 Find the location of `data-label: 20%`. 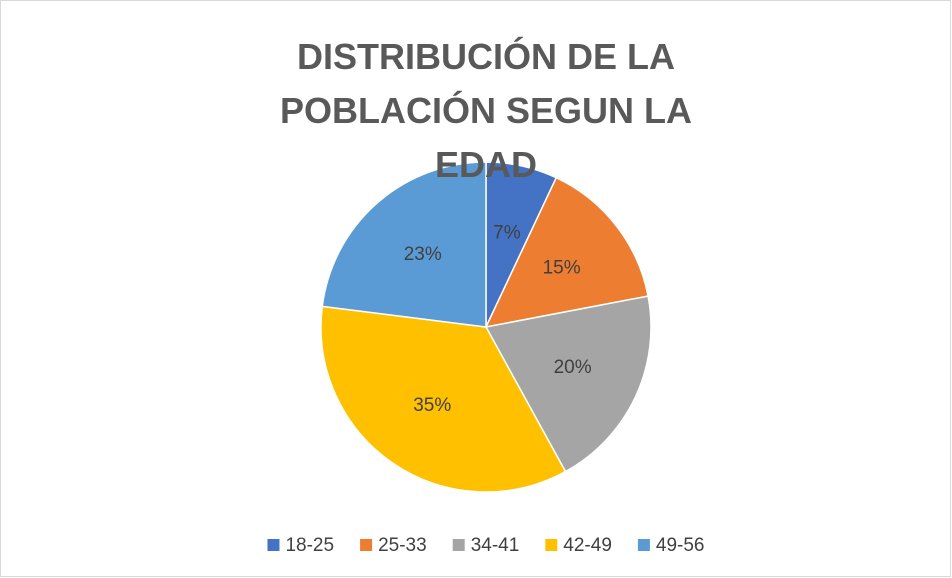

data-label: 20% is located at coordinates (573, 367).